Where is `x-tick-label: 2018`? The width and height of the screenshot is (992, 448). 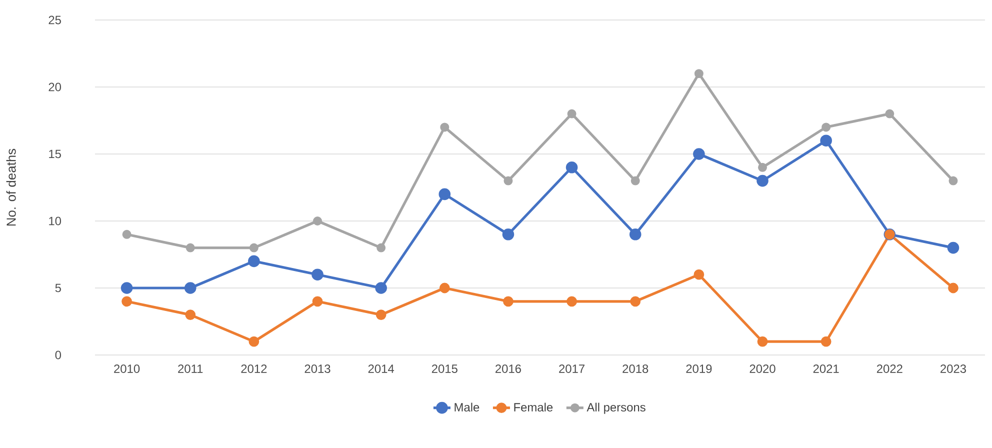
x-tick-label: 2018 is located at coordinates (635, 368).